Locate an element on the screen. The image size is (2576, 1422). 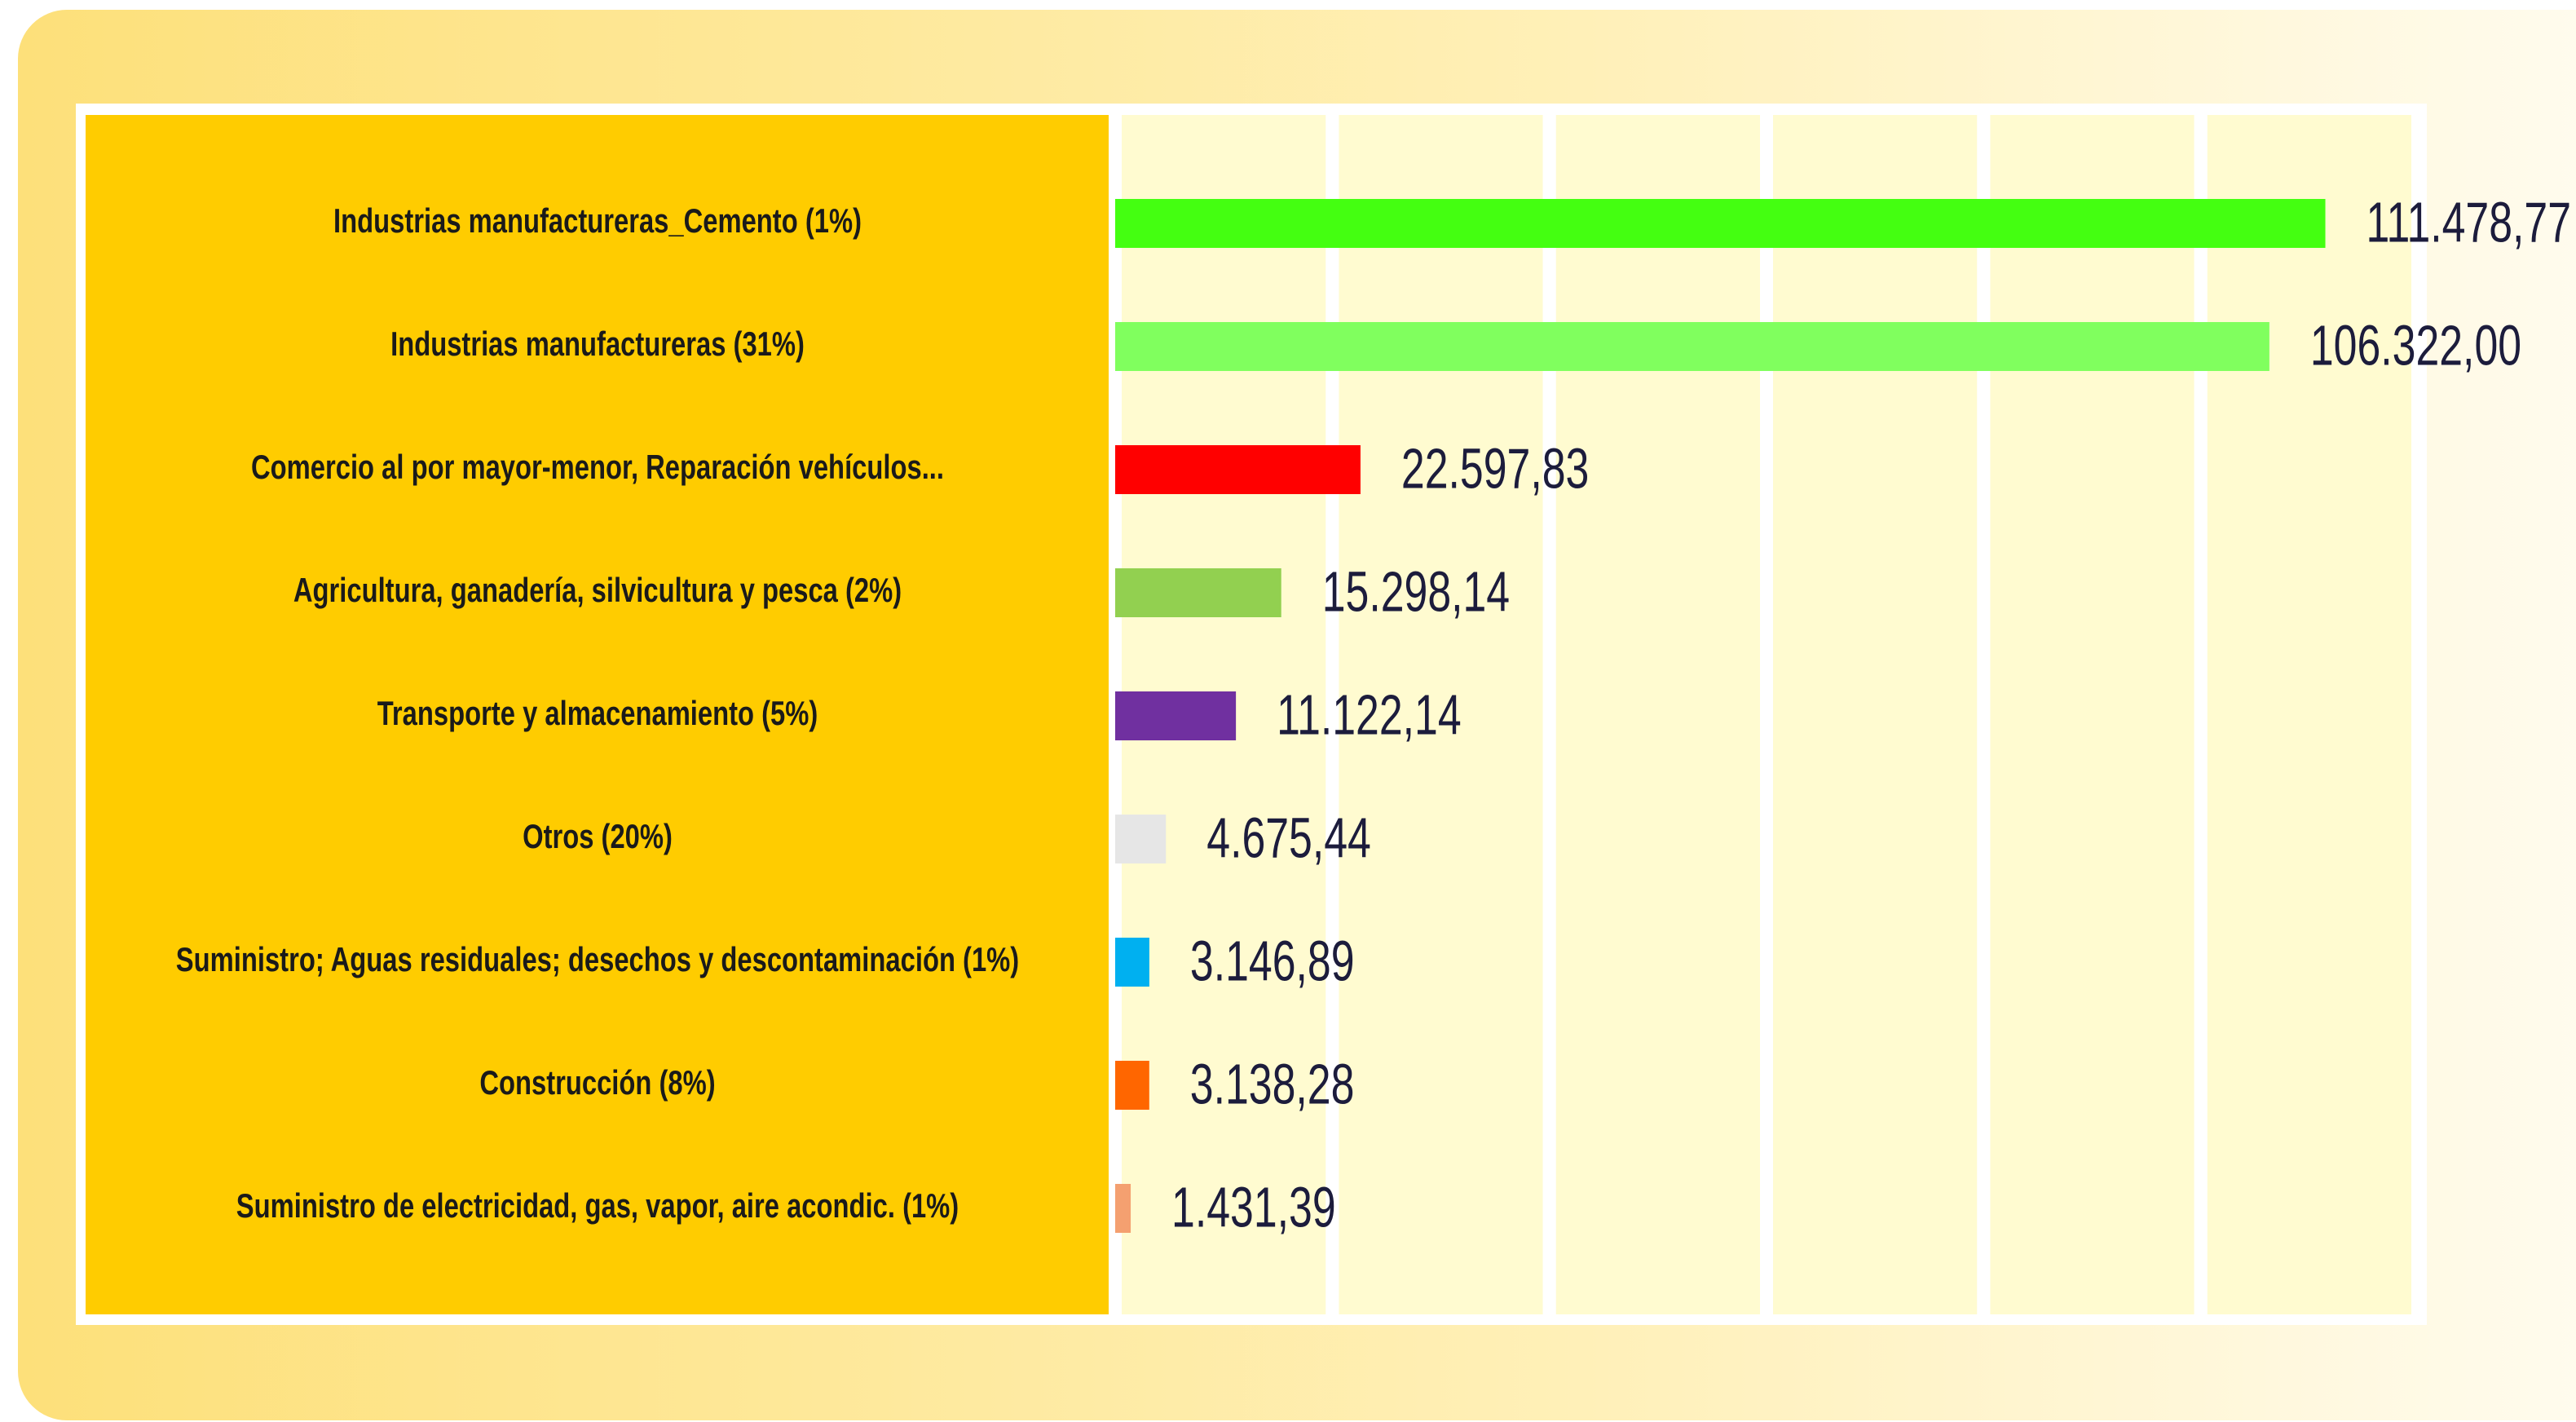
value-label: 1.431,39 is located at coordinates (1253, 1207).